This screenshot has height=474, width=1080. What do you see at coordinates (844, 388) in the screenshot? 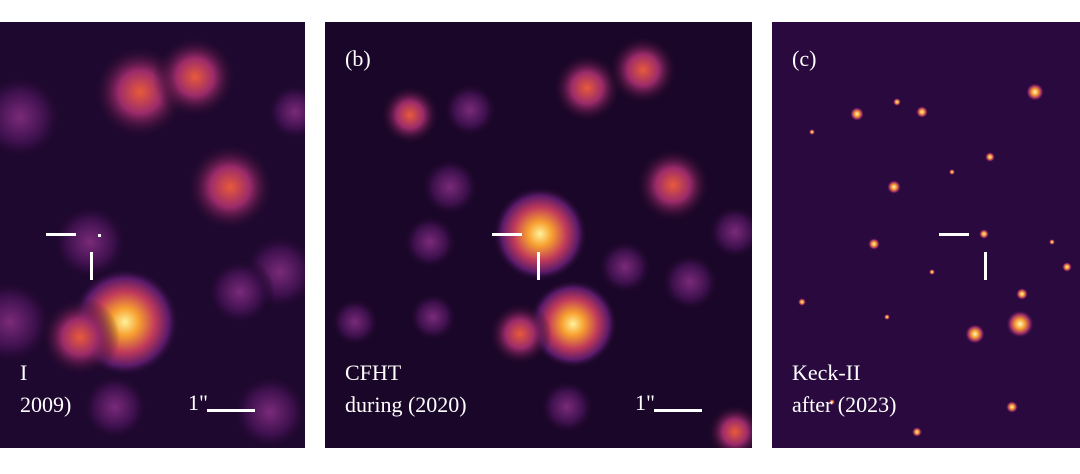
I see `panel-c-caption: Keck-II after (2023)` at bounding box center [844, 388].